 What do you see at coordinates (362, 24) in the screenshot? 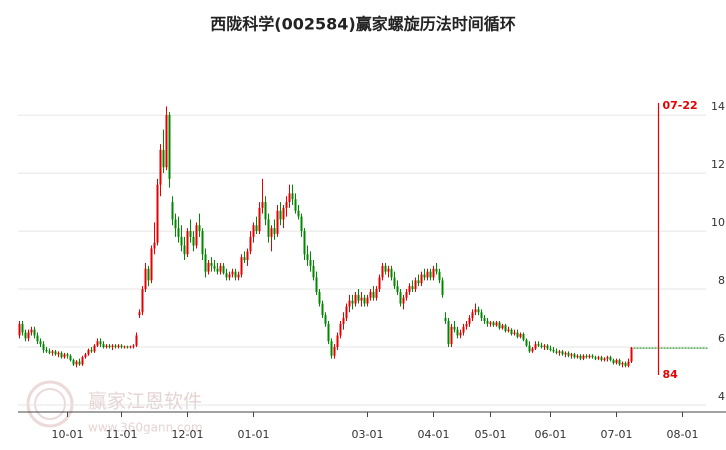
I see `chart-title: 西陇科学(002584)赢家螺旋历法时间循环` at bounding box center [362, 24].